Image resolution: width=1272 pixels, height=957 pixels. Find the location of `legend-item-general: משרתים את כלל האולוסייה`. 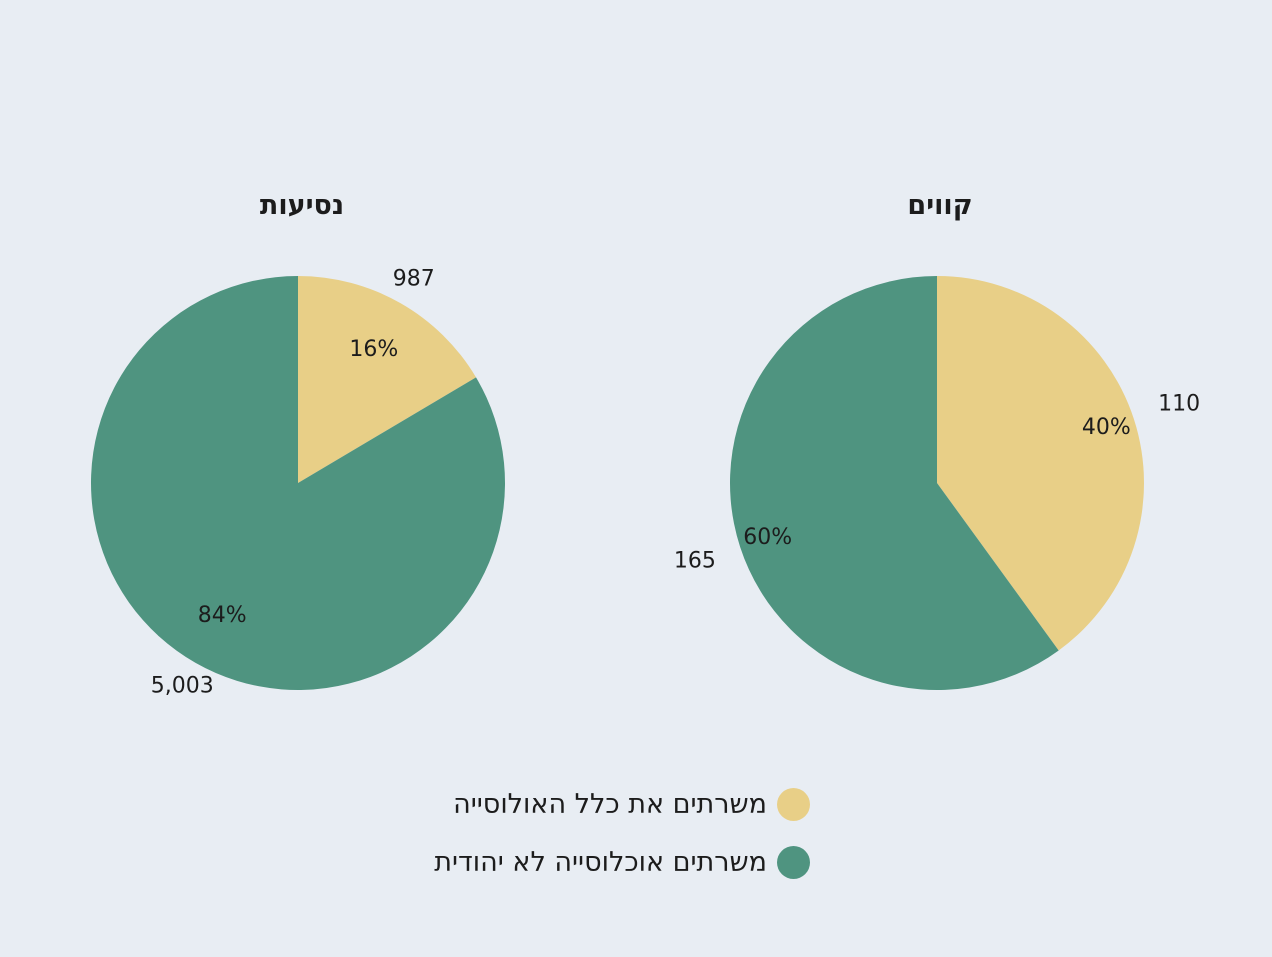

legend-item-general: משרתים את כלל האולוסייה is located at coordinates (622, 804).